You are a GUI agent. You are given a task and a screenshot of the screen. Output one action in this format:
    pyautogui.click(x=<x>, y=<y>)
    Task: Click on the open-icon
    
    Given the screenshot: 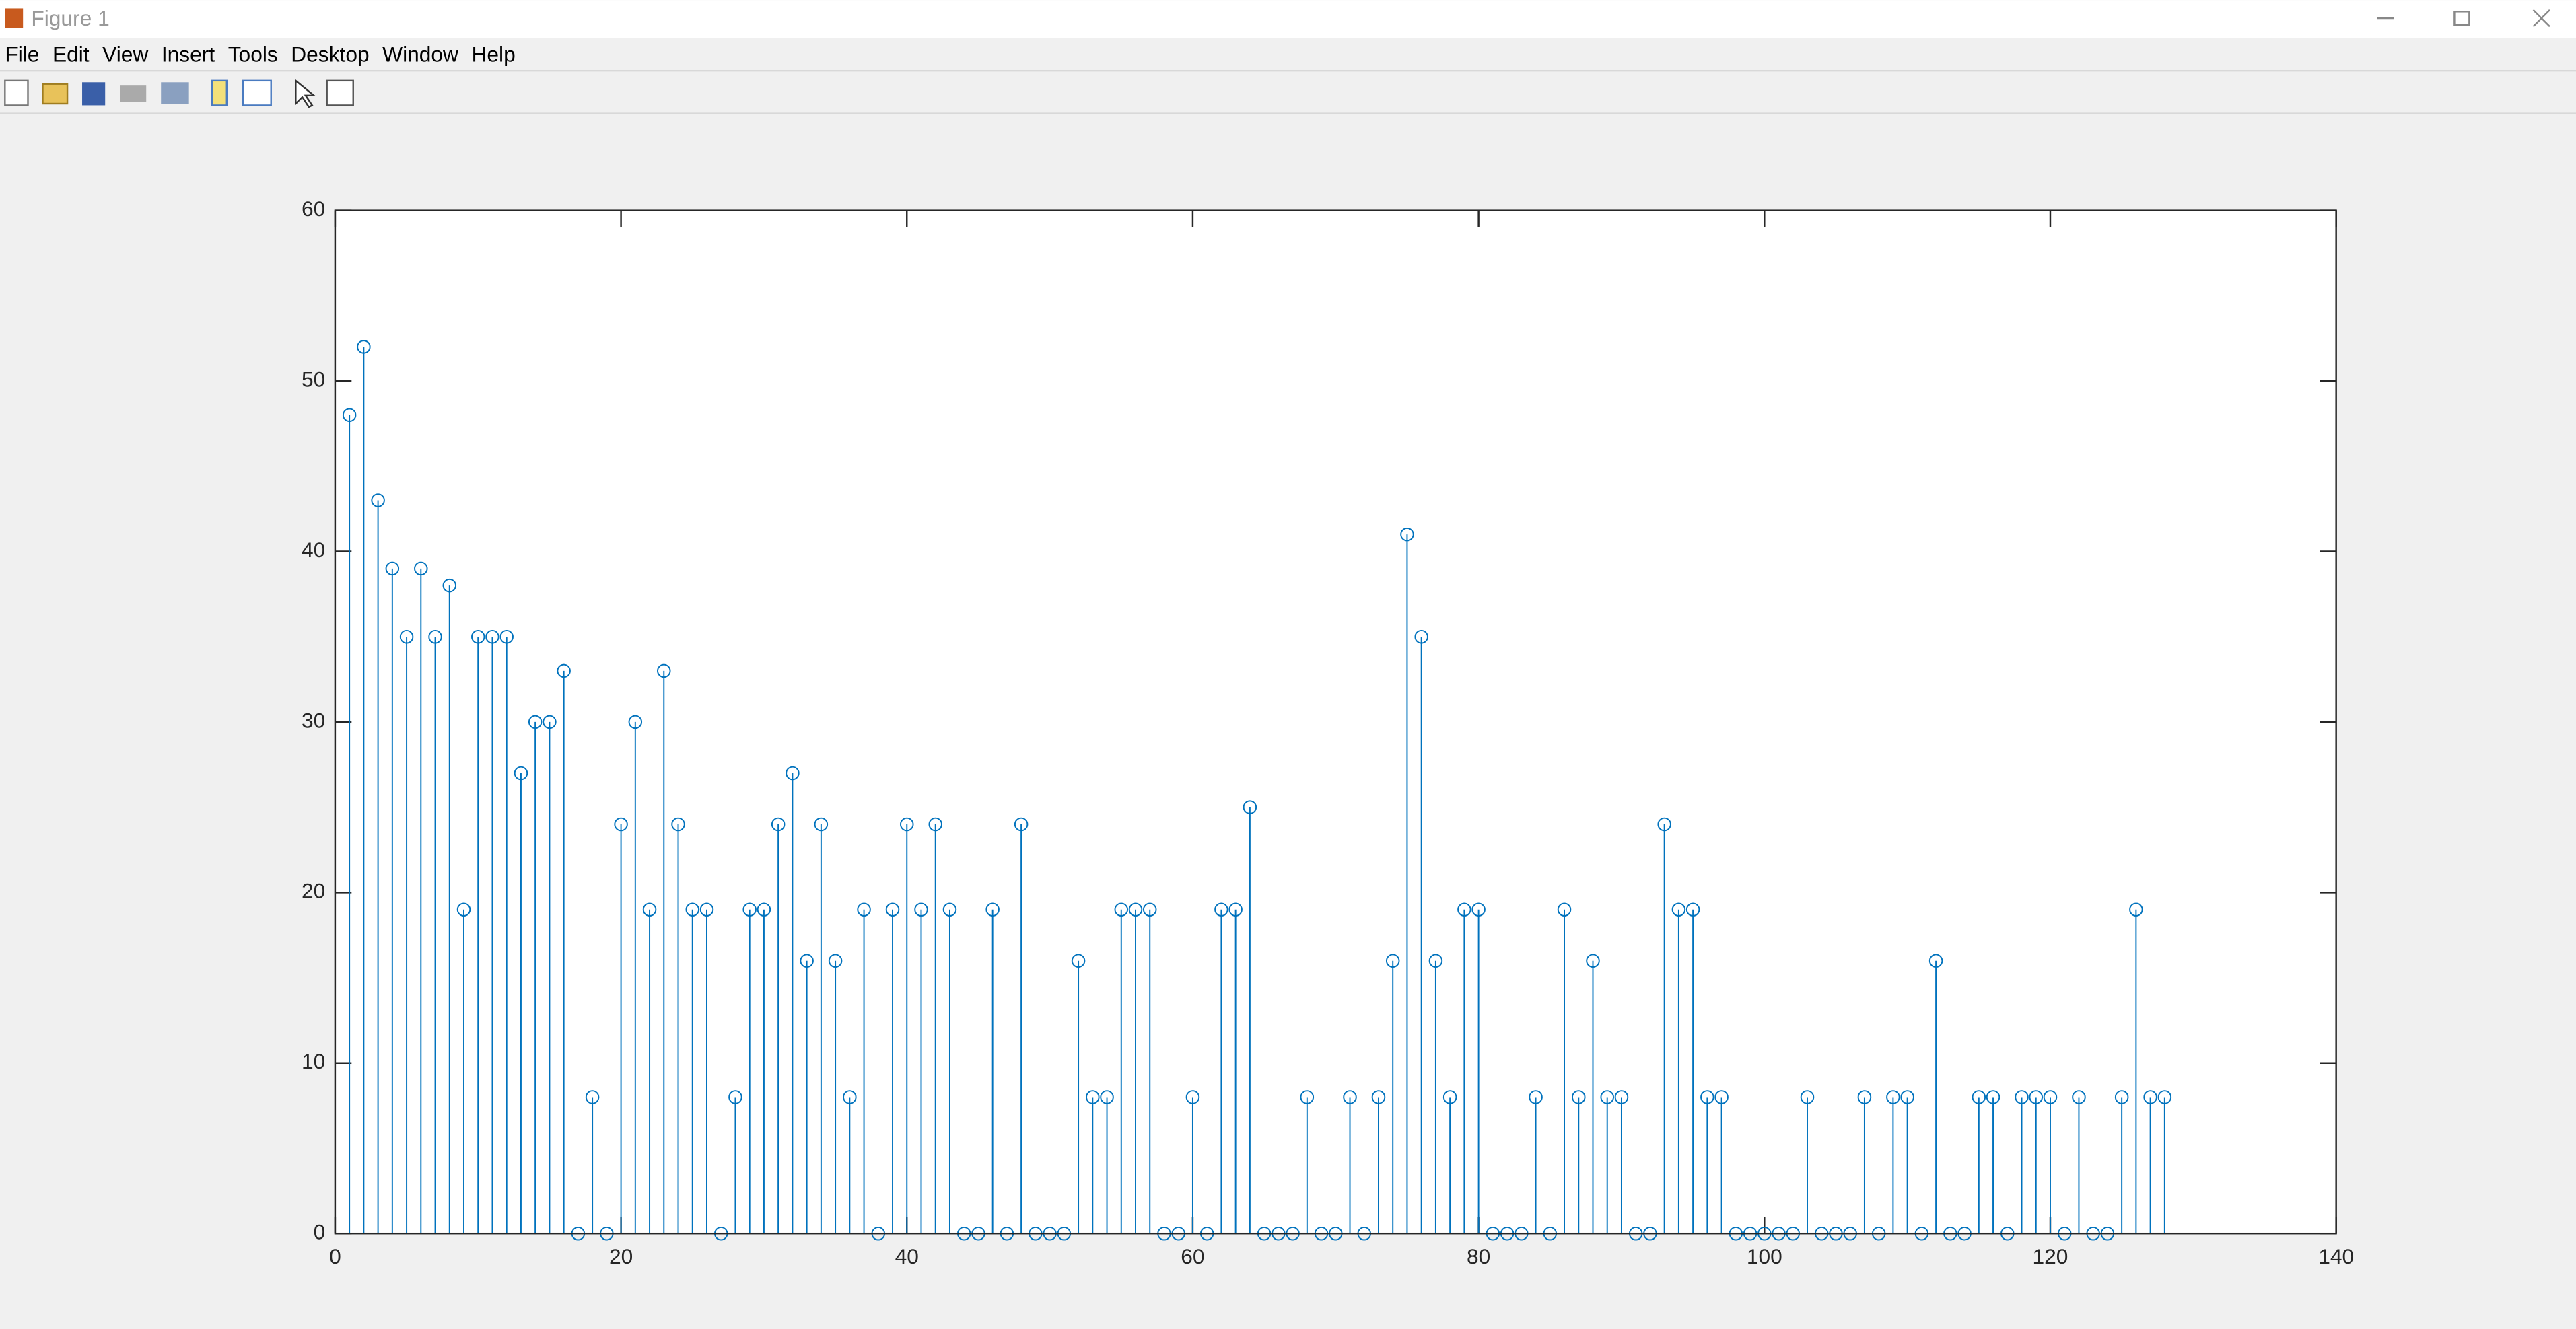 What is the action you would take?
    pyautogui.click(x=55, y=94)
    